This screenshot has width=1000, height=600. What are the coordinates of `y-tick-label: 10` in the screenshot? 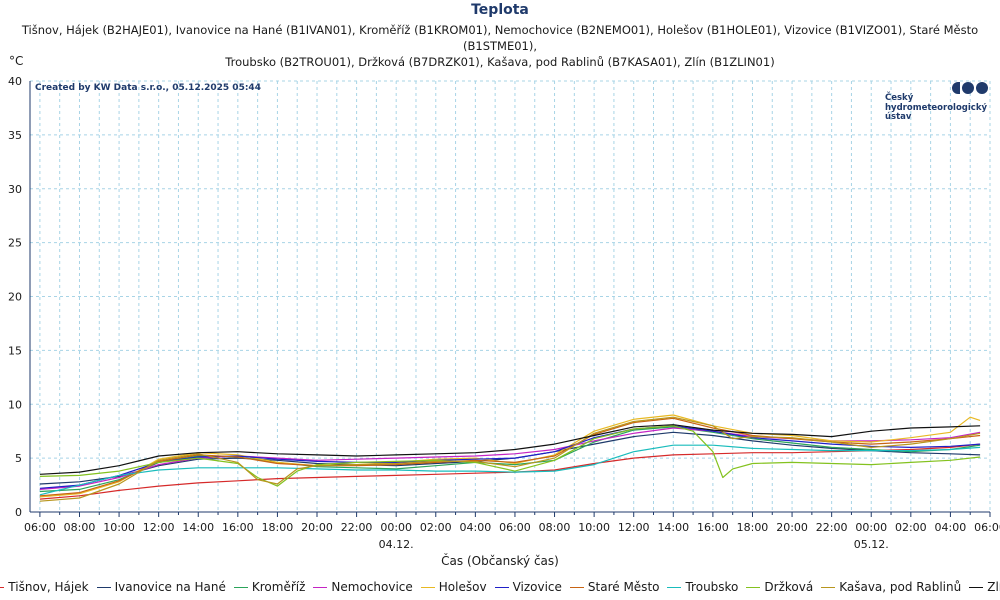 It's located at (15, 404).